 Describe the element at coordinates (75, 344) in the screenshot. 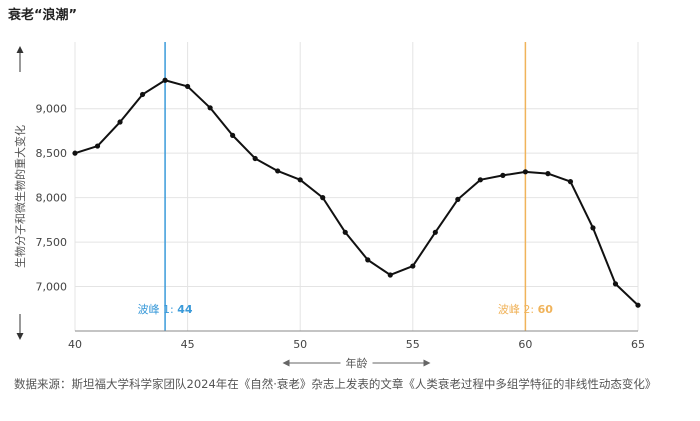

I see `x-tick-label: 40` at that location.